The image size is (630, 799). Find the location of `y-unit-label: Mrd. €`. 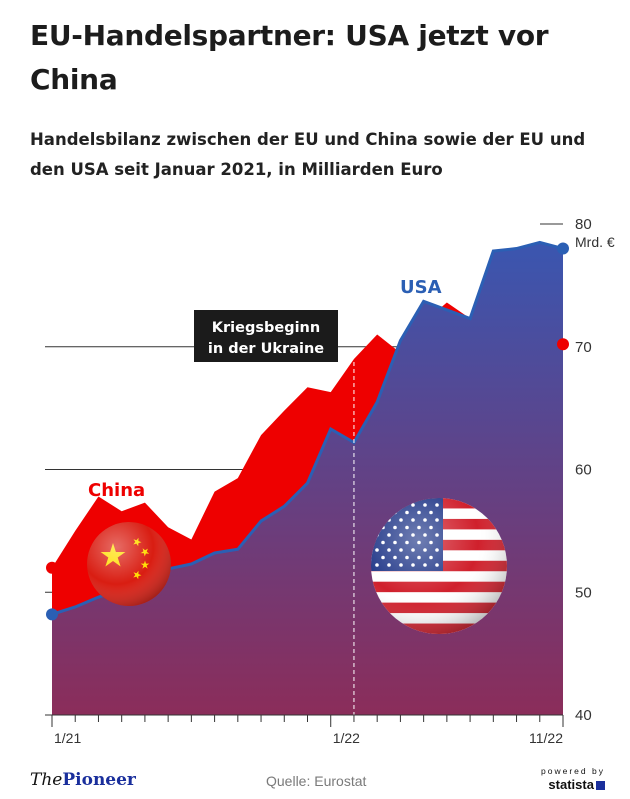

y-unit-label: Mrd. € is located at coordinates (595, 242).